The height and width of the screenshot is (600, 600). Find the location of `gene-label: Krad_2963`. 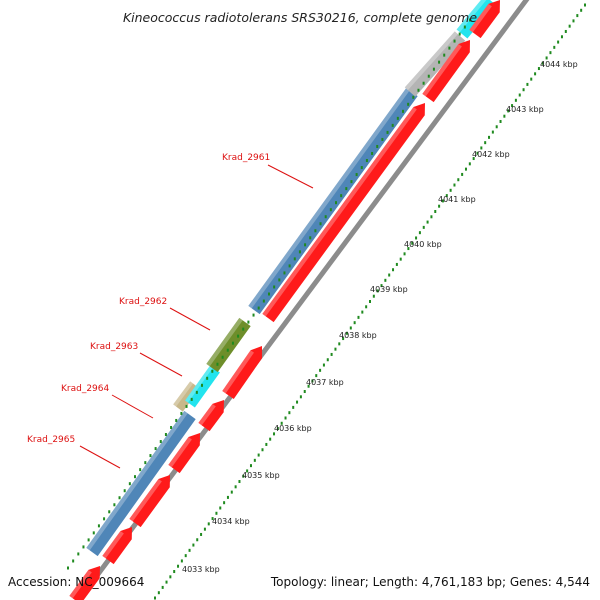

gene-label: Krad_2963 is located at coordinates (114, 347).